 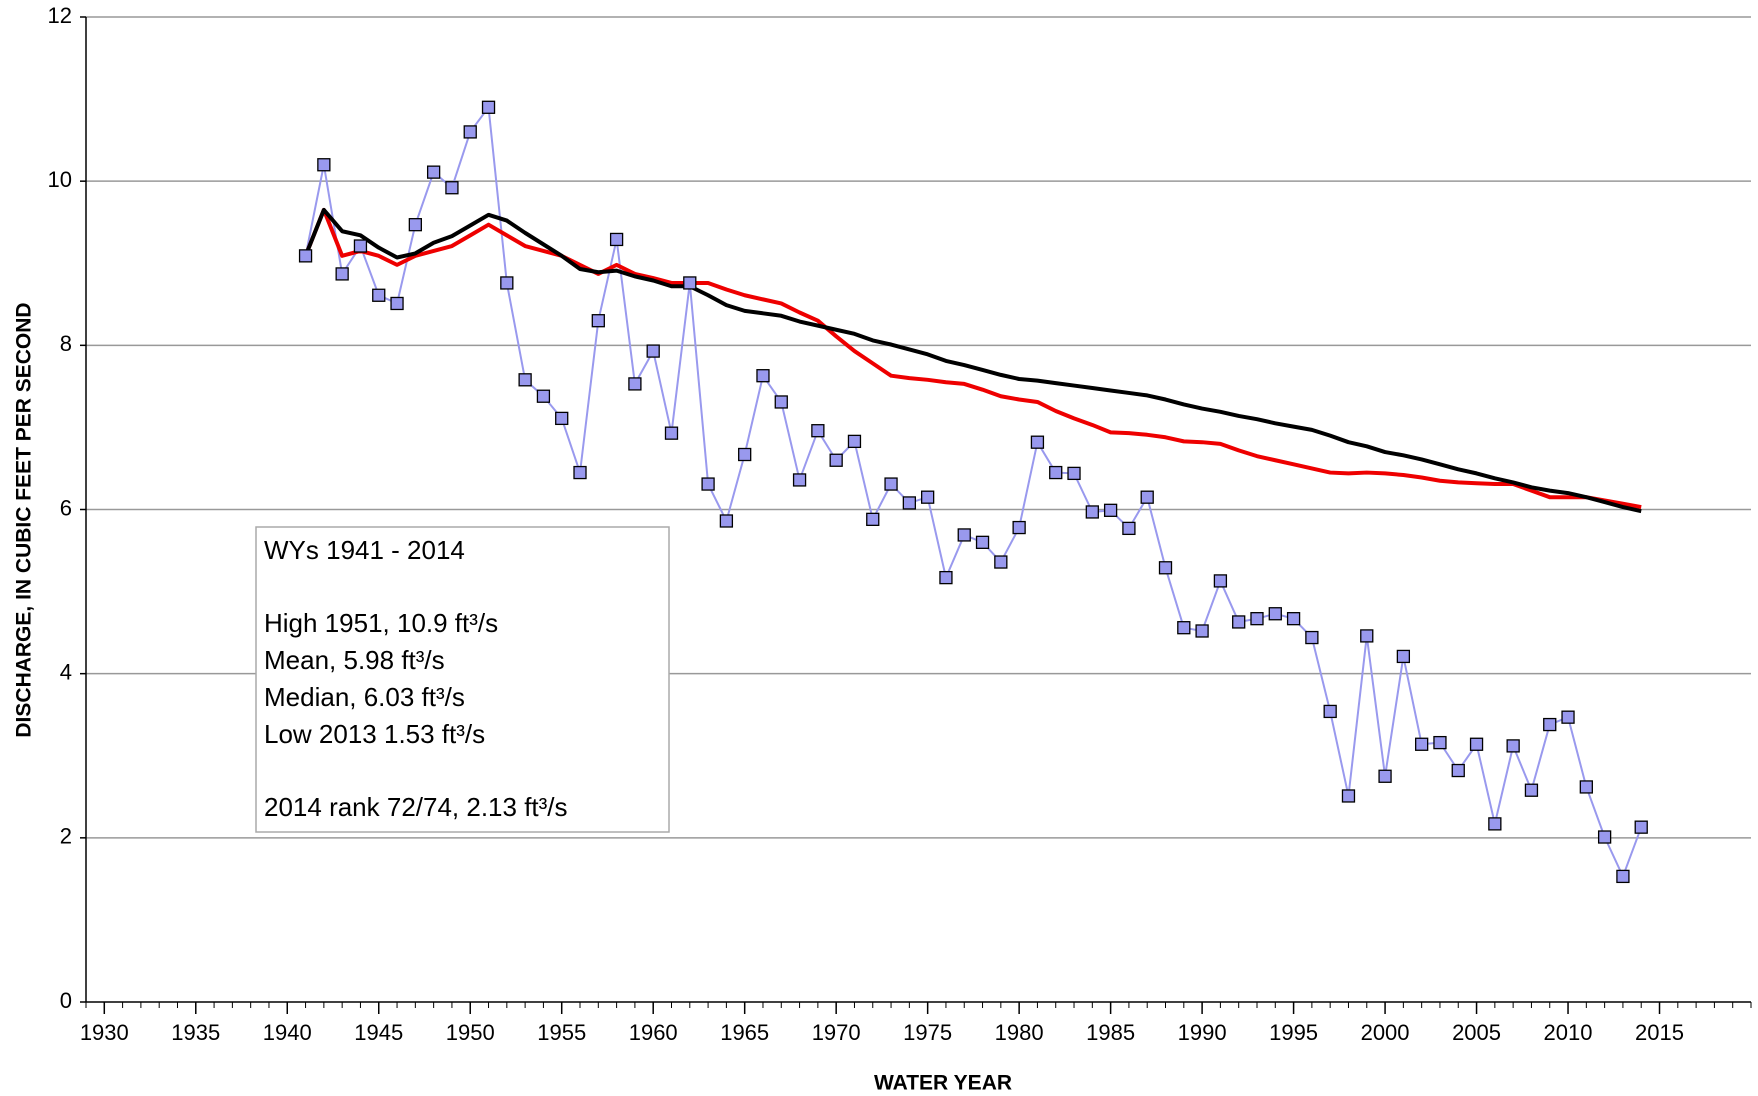 I want to click on x-tick-label: 1975, so click(x=927, y=1032).